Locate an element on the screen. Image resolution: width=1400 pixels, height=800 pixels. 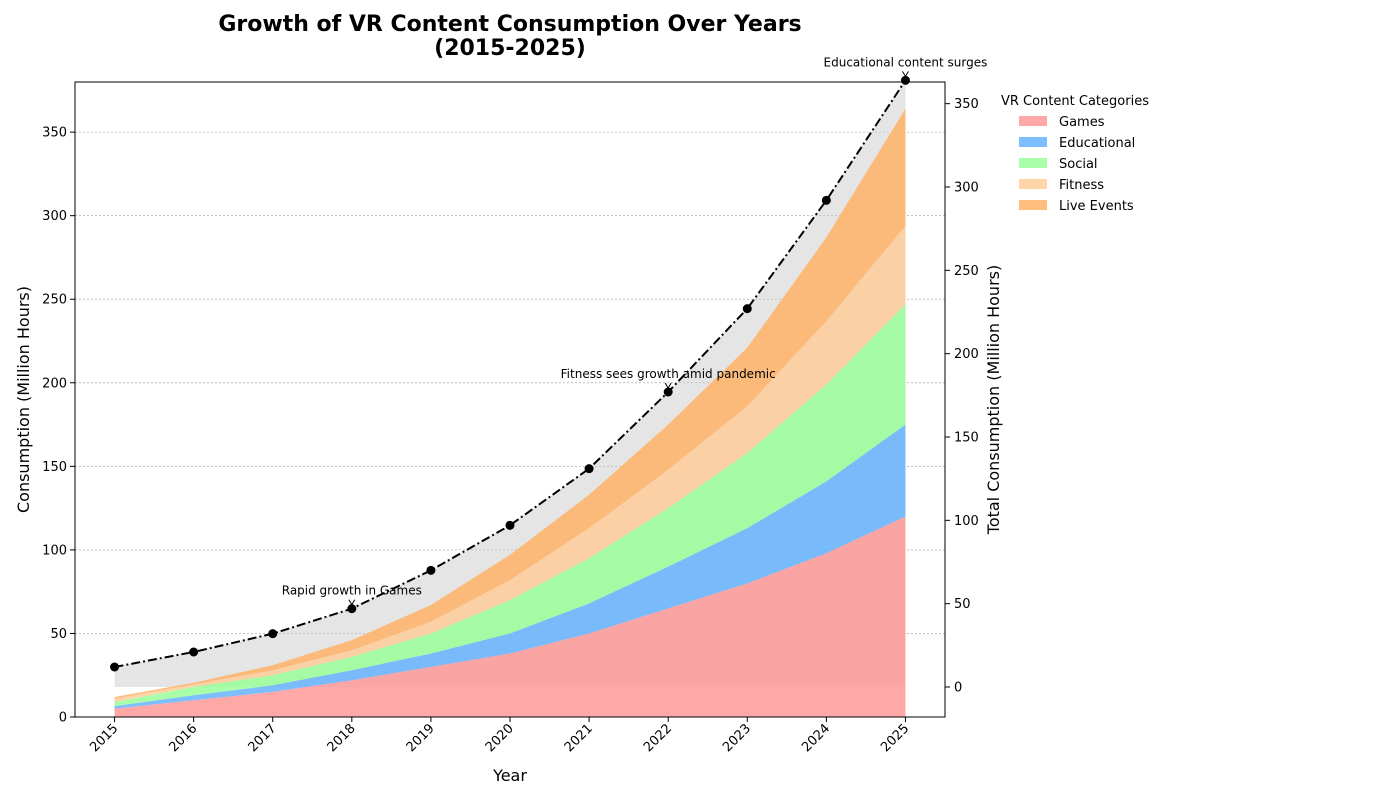
xtick-label-2023: 2023 is located at coordinates (737, 738).